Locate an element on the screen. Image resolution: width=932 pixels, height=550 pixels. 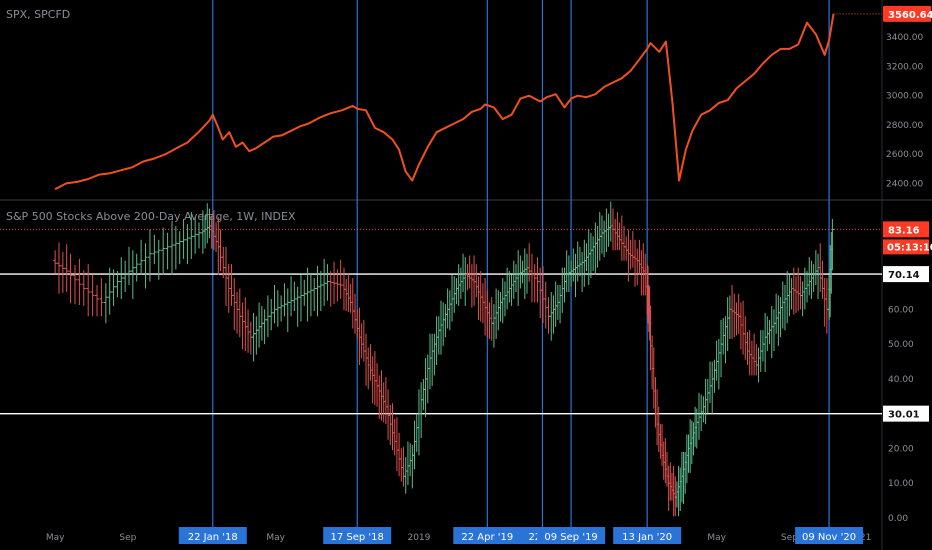
countdown-label: 05:13:10 is located at coordinates (909, 247).